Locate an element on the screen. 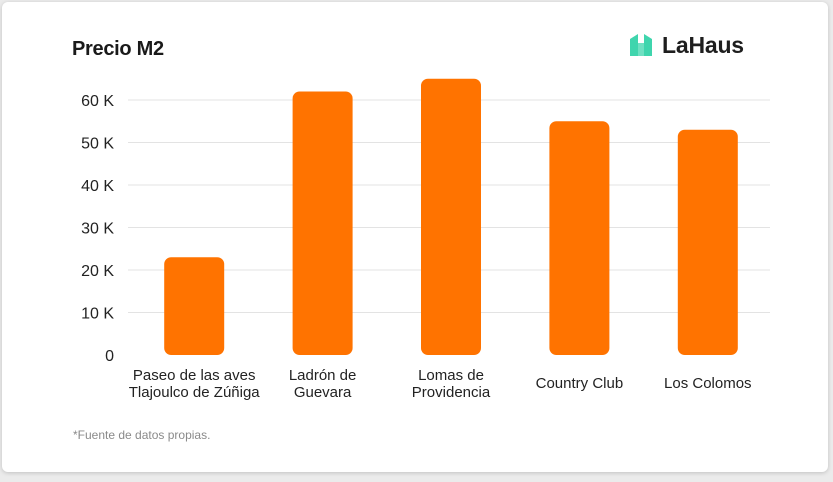 Image resolution: width=833 pixels, height=482 pixels. footnote: *Fuente de datos propias. is located at coordinates (142, 435).